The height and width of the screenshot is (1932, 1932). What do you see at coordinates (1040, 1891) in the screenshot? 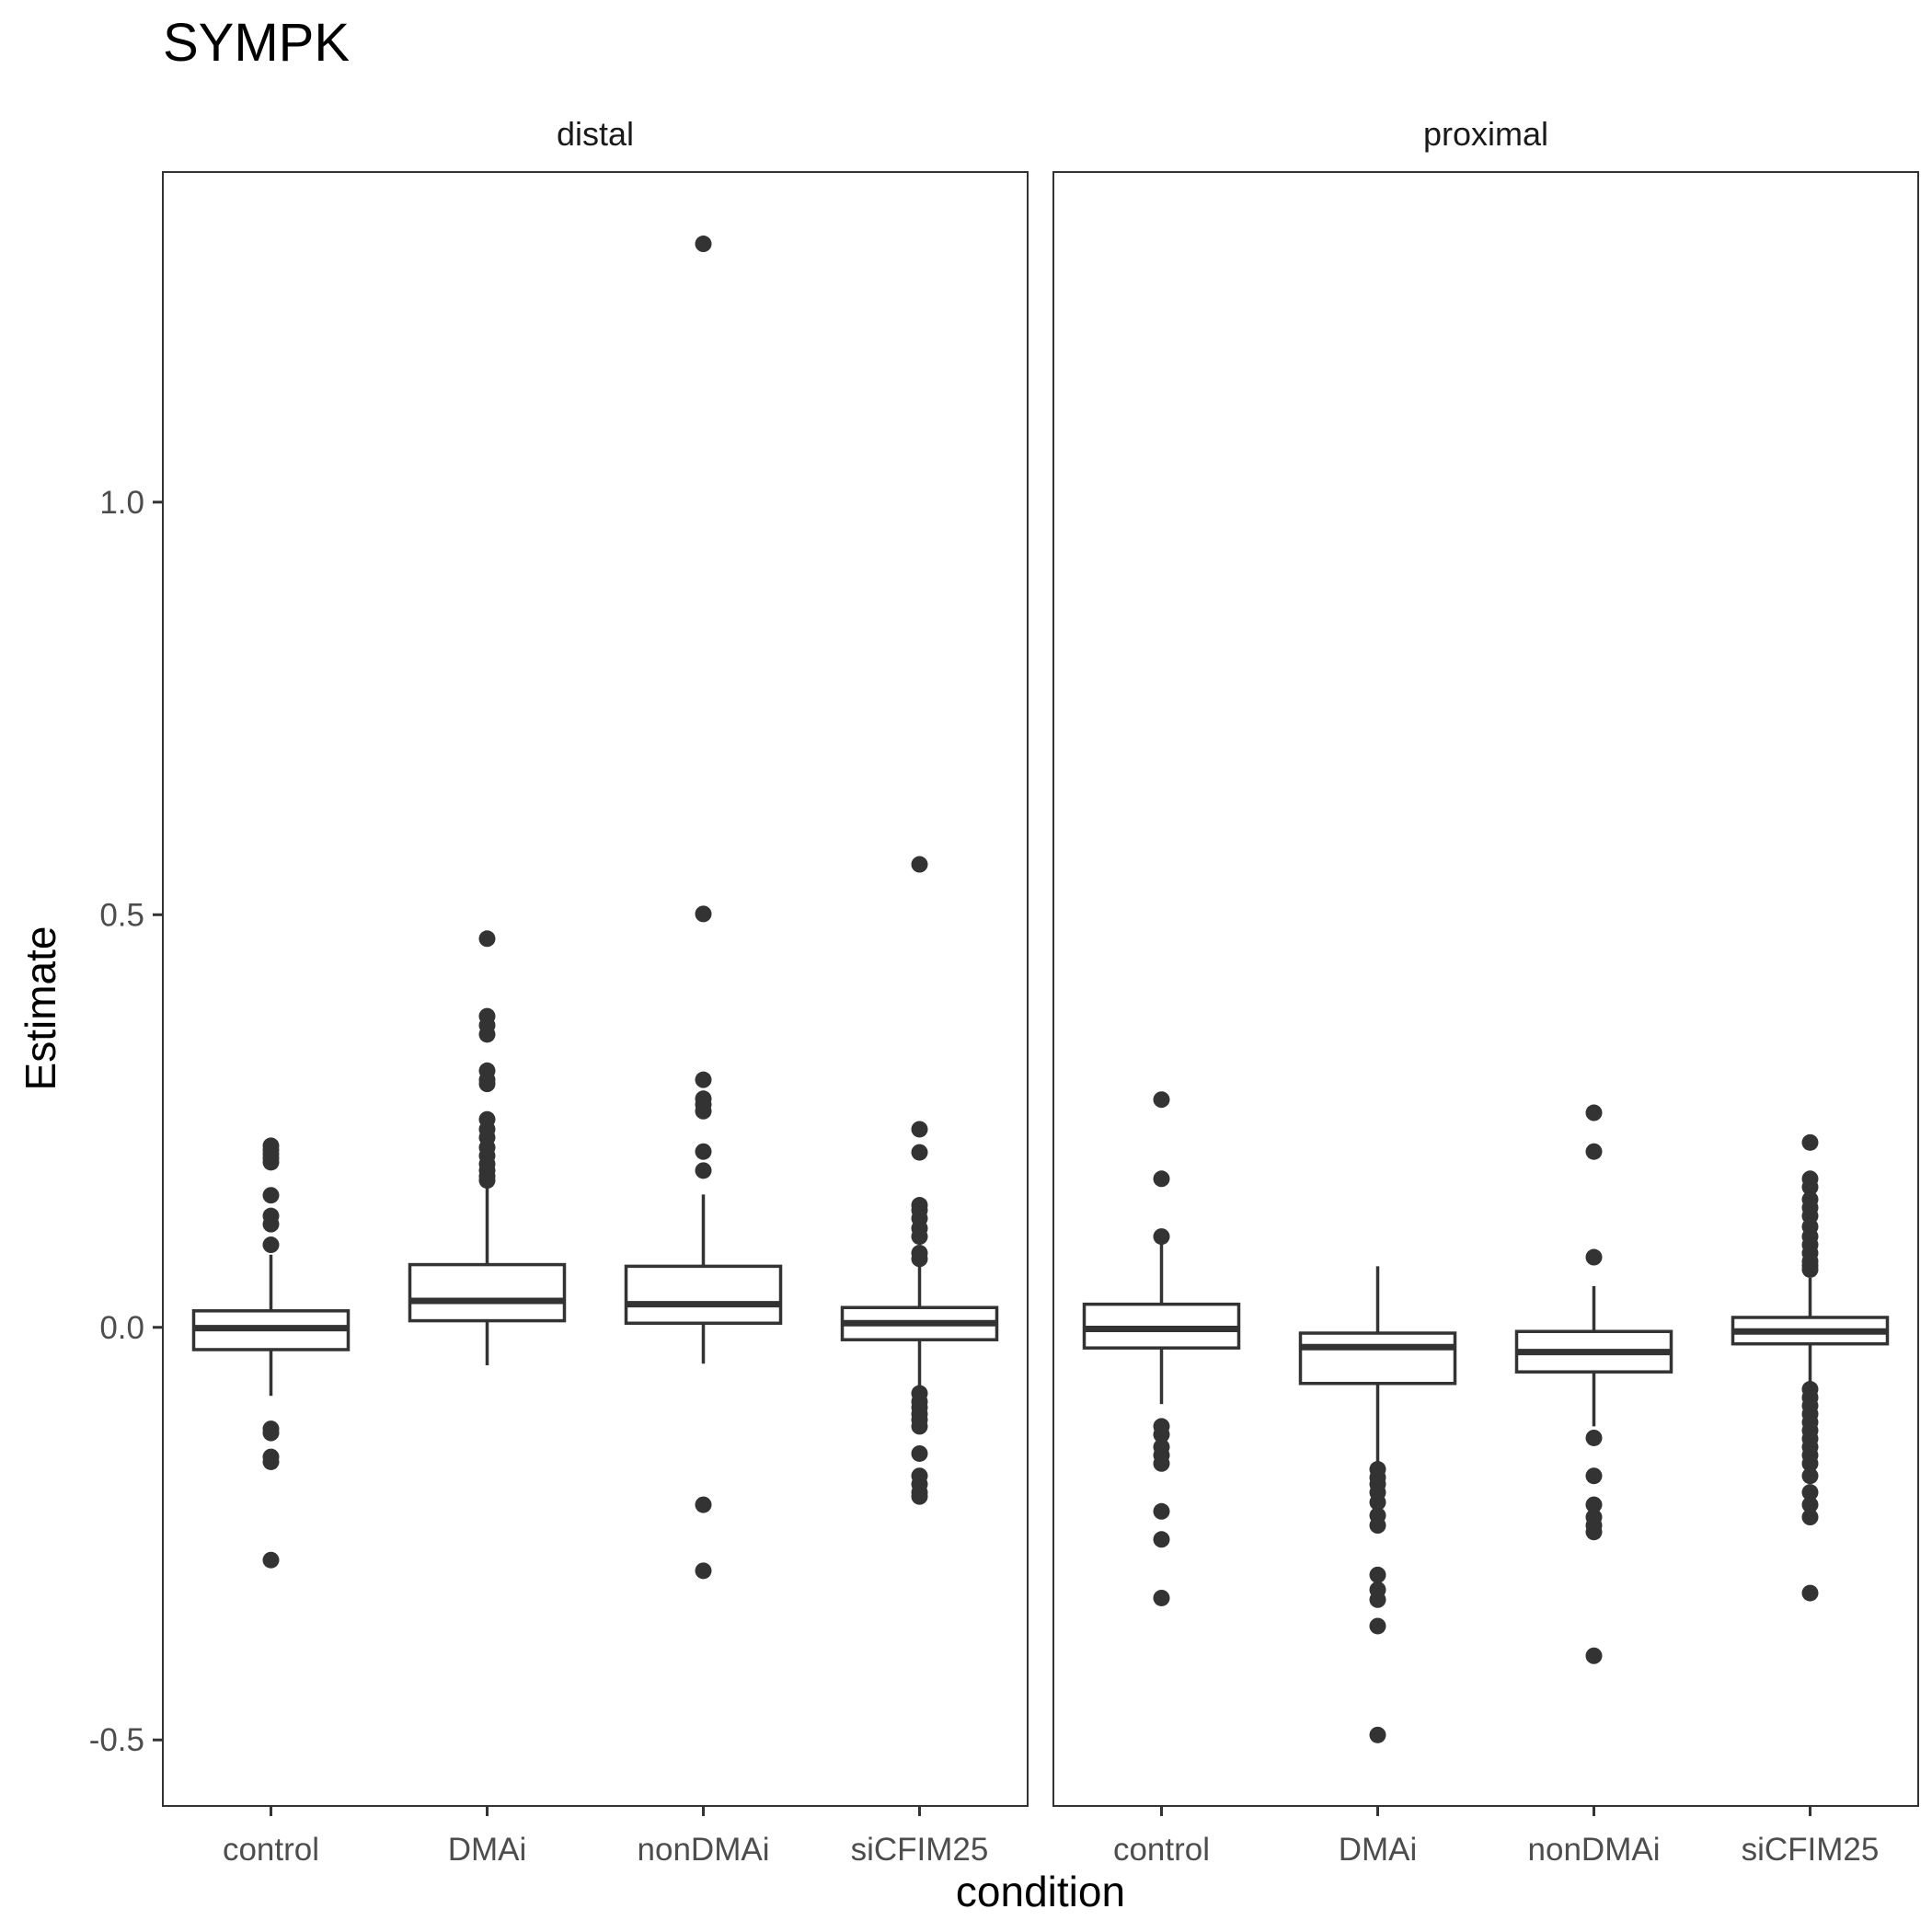
I see `x-axis-title: condition` at bounding box center [1040, 1891].